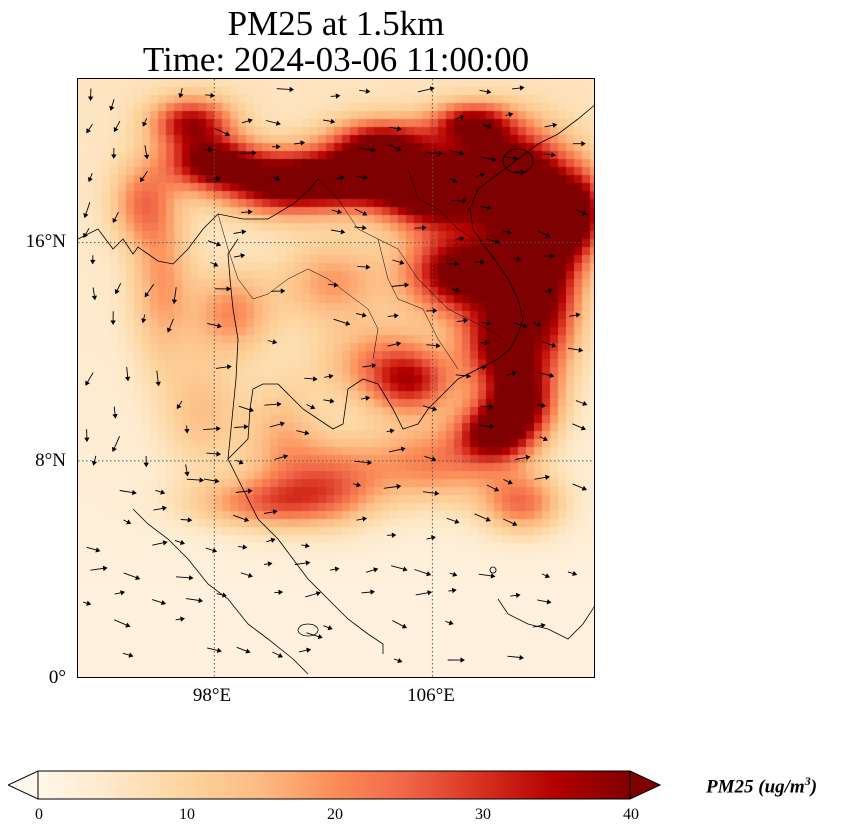 The width and height of the screenshot is (843, 836). What do you see at coordinates (431, 695) in the screenshot?
I see `lon-tick-106e: 106°E` at bounding box center [431, 695].